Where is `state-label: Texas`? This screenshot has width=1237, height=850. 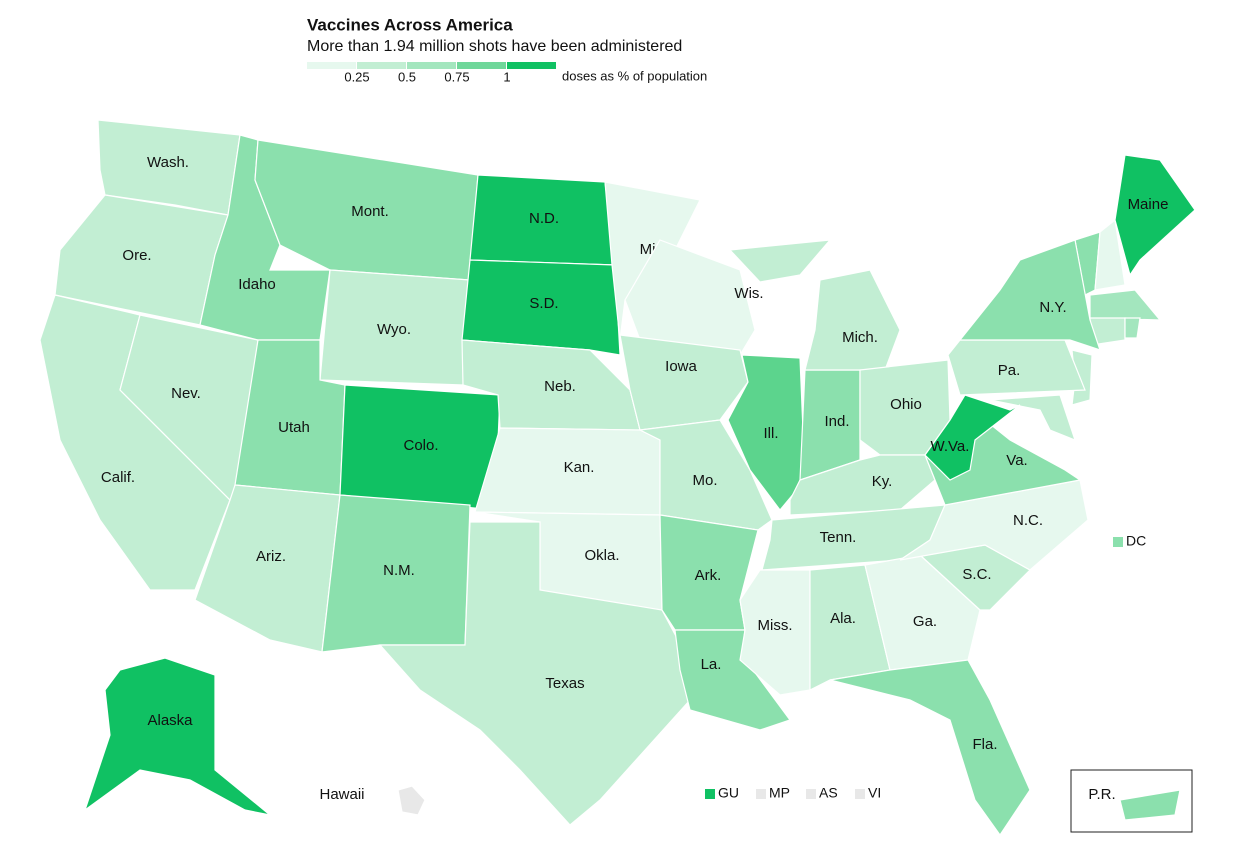 state-label: Texas is located at coordinates (564, 683).